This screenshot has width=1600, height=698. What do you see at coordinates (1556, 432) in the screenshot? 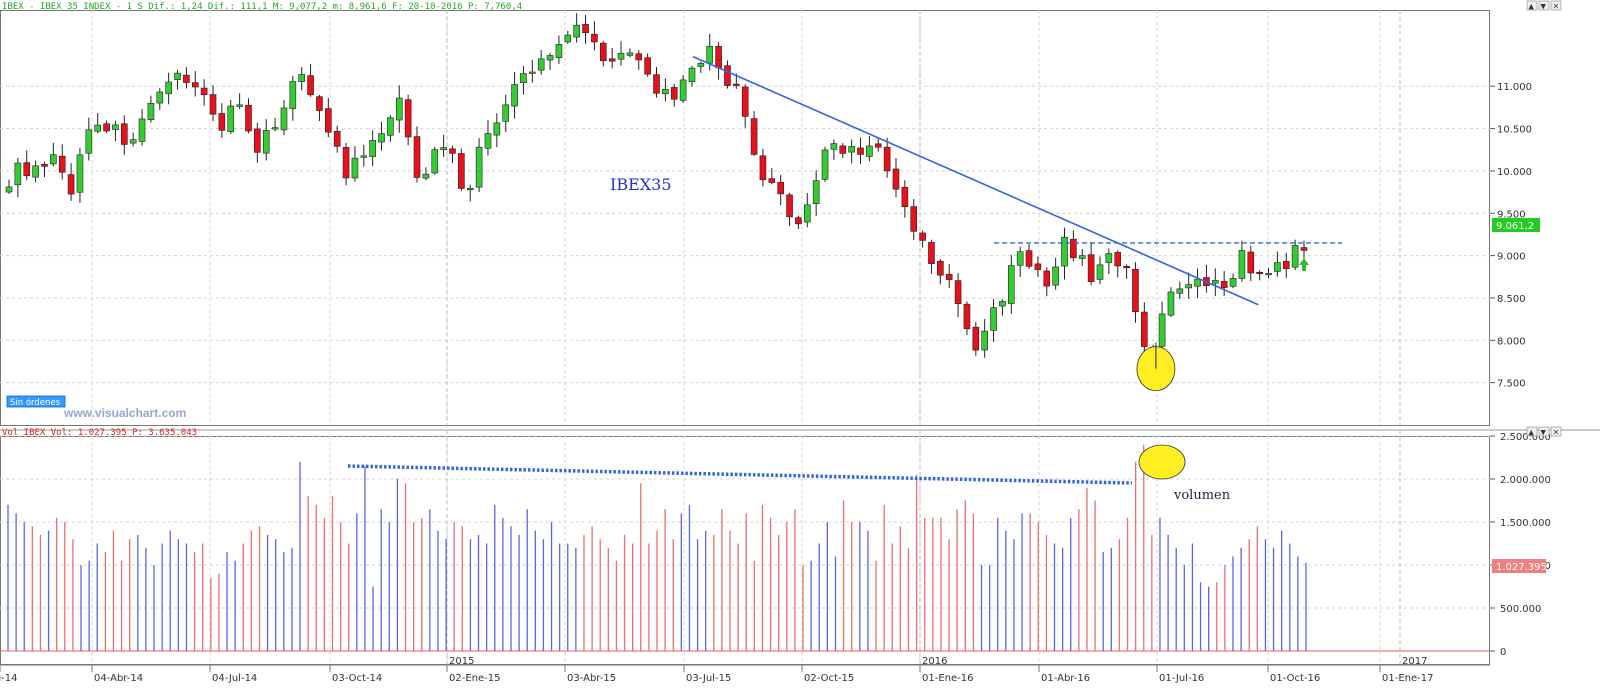
I see `vol-close-icon: ×` at bounding box center [1556, 432].